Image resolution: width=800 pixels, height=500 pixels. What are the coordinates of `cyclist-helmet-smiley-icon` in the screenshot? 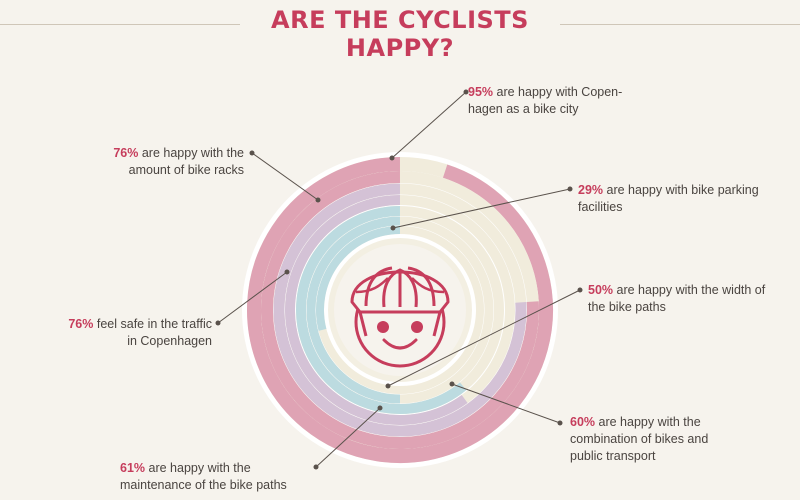 It's located at (400, 317).